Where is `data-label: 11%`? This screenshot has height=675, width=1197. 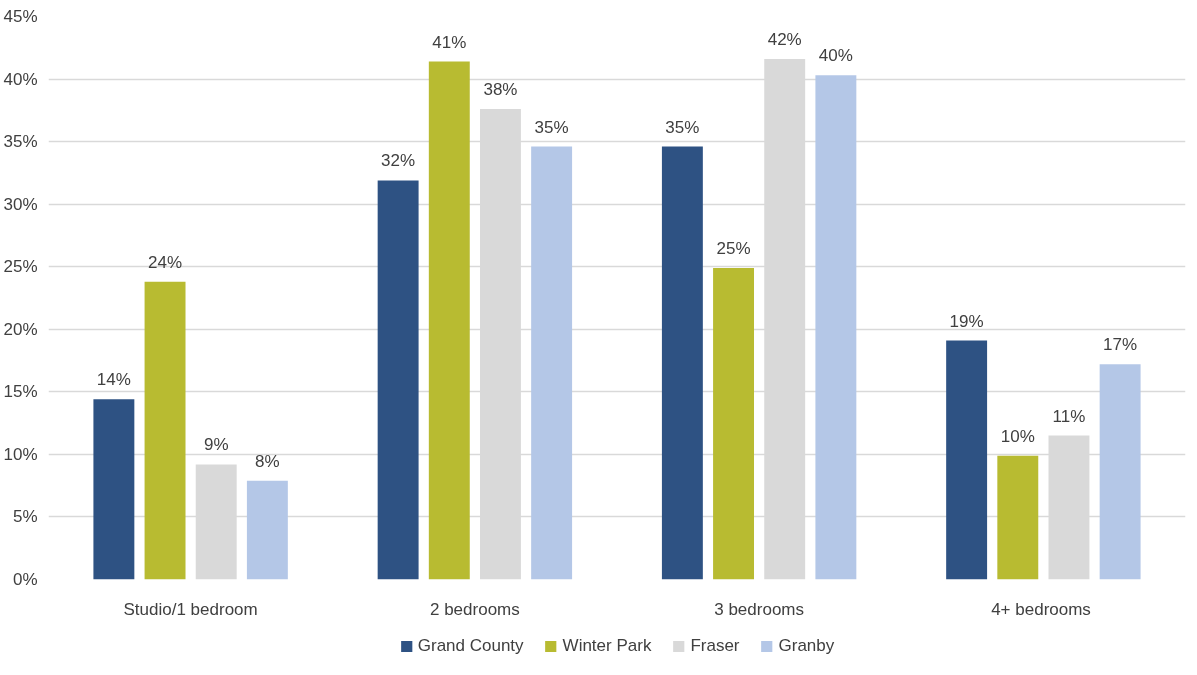
data-label: 11% is located at coordinates (1069, 416).